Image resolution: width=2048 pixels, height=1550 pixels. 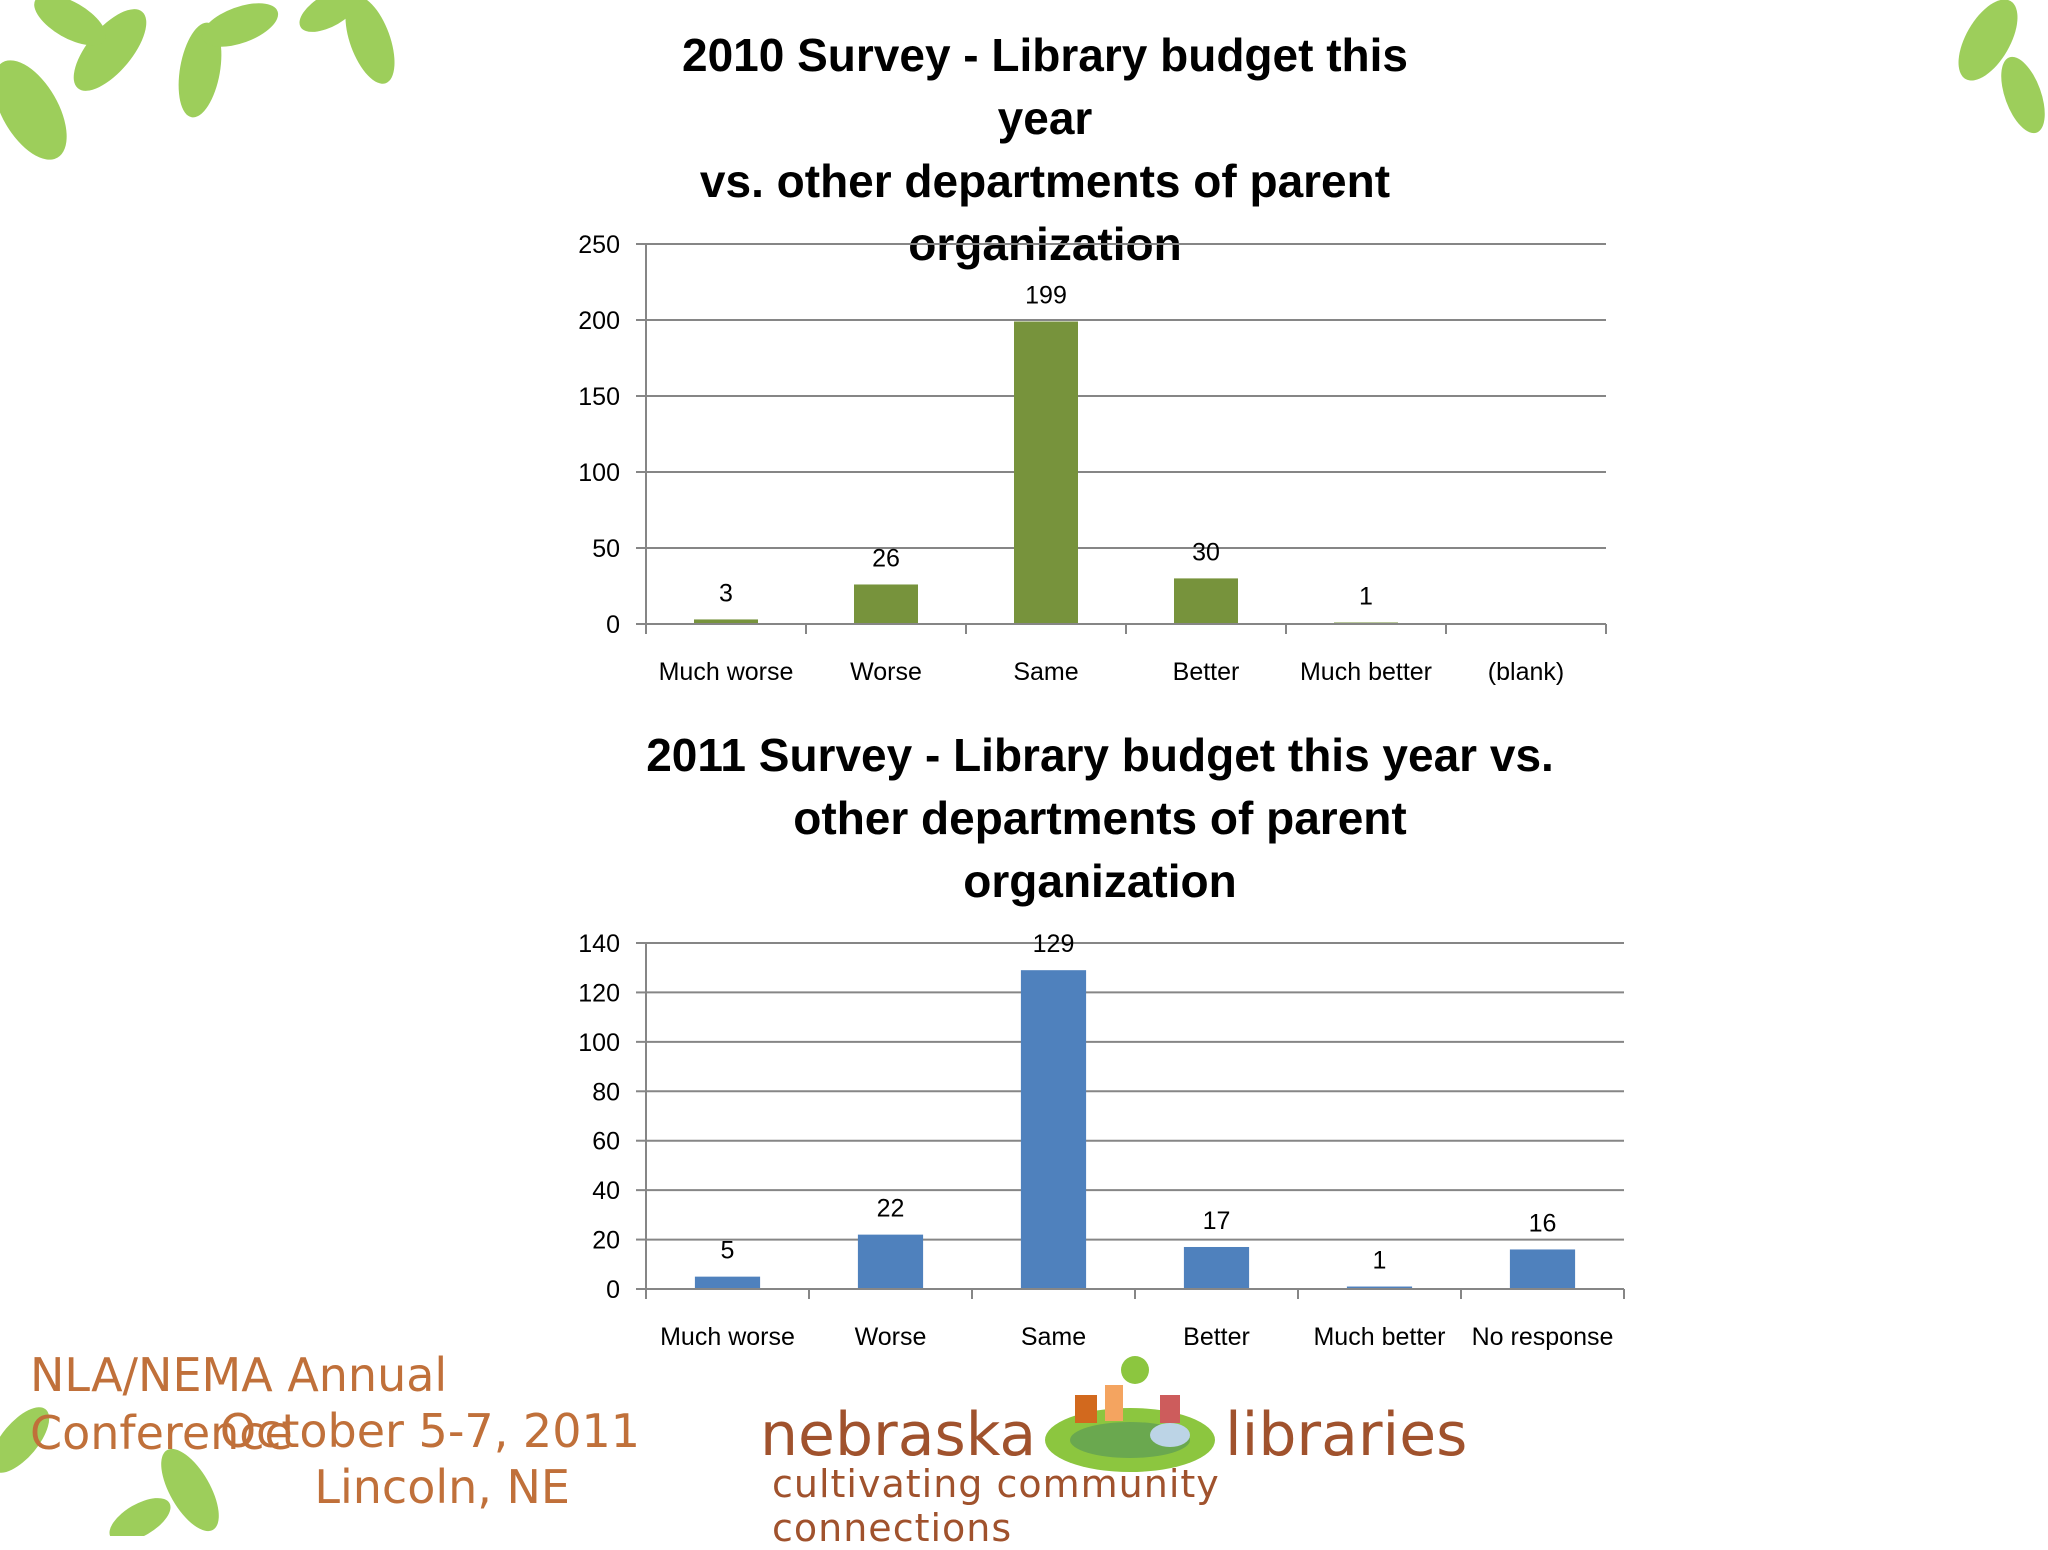 What do you see at coordinates (606, 1191) in the screenshot?
I see `y-tick-label: 40` at bounding box center [606, 1191].